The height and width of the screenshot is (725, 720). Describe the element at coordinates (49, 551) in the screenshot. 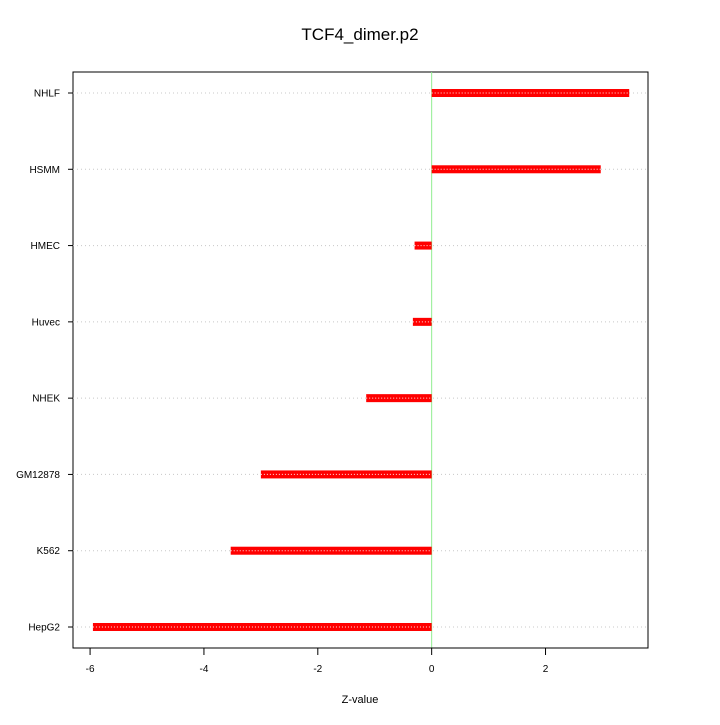

I see `y-tick-label: K562` at that location.